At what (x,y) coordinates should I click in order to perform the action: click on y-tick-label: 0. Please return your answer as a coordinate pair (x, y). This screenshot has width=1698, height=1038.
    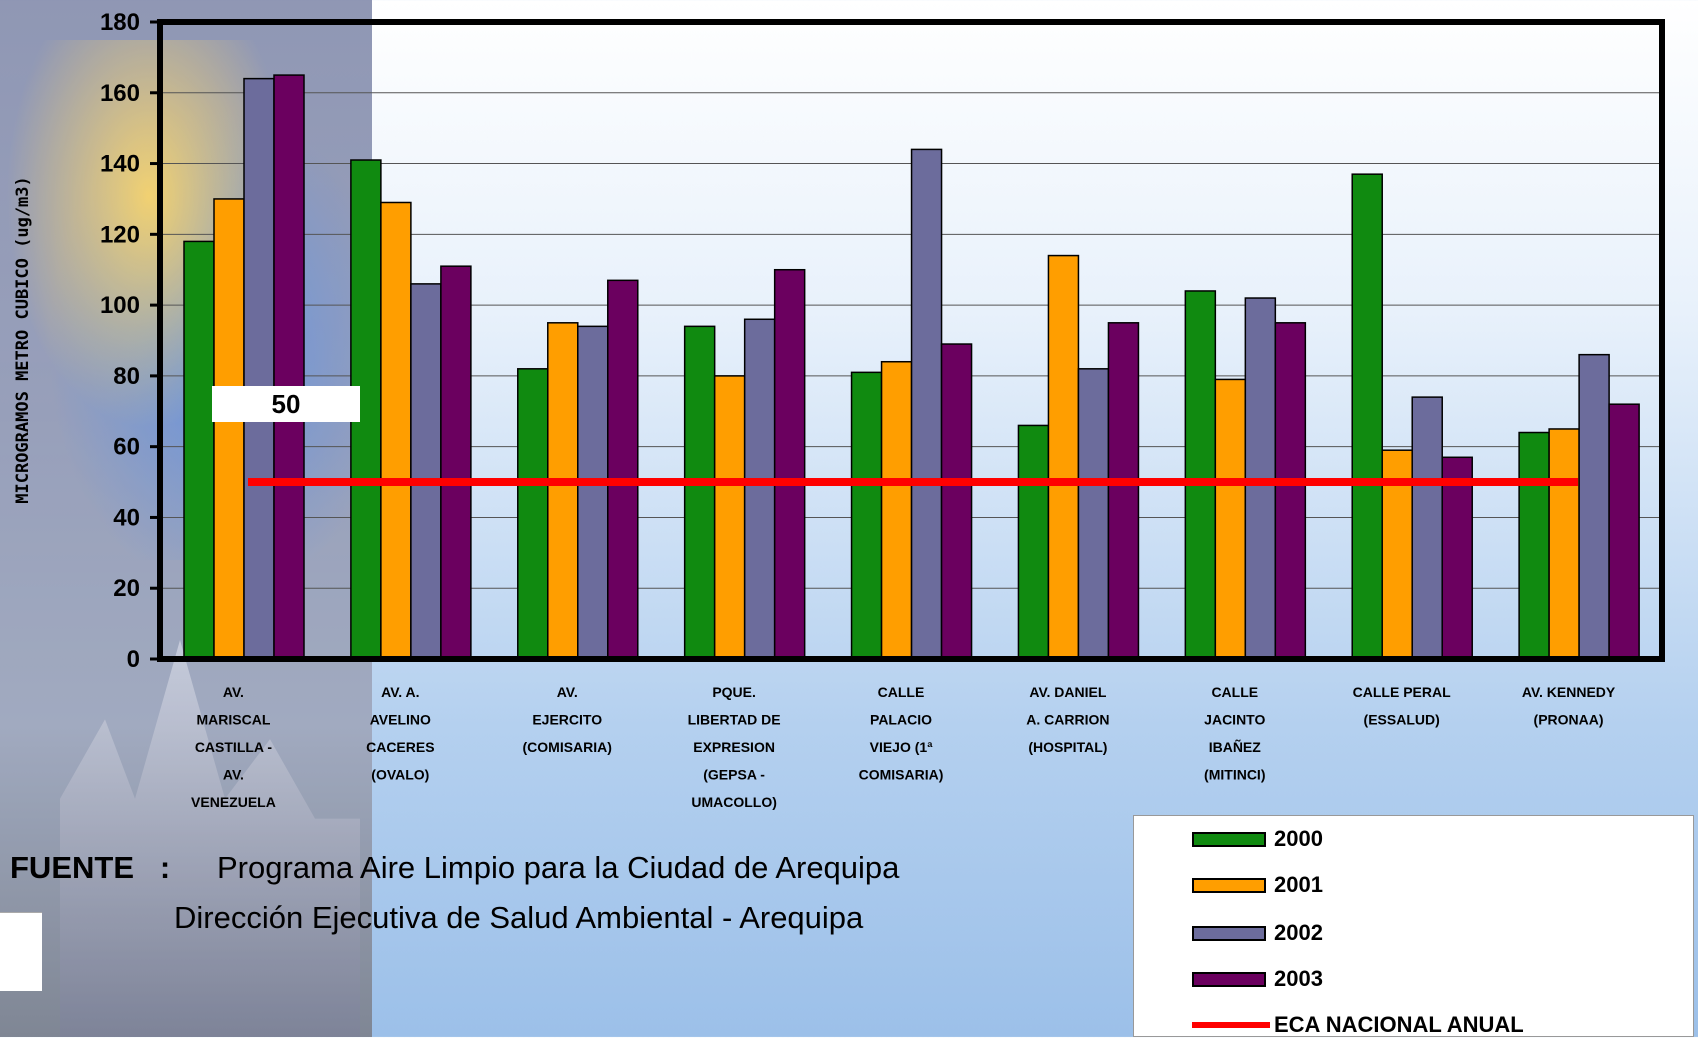
    Looking at the image, I should click on (133, 659).